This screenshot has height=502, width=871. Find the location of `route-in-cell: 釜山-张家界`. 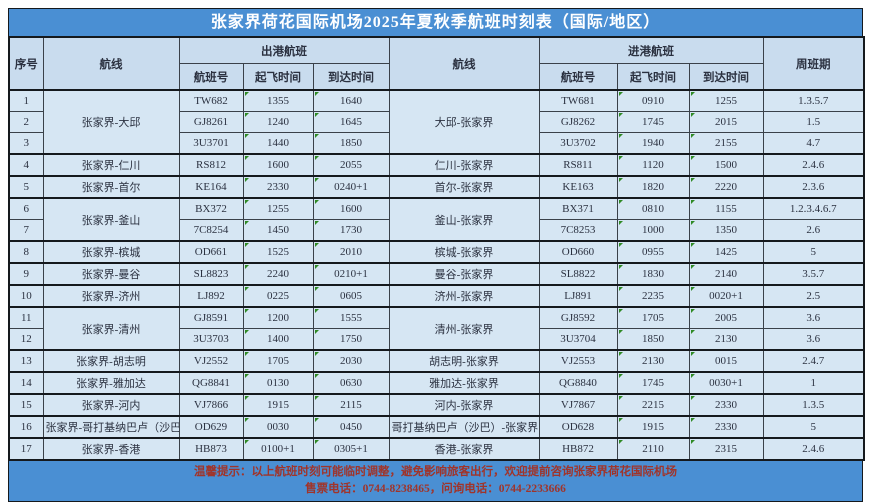

route-in-cell: 釜山-张家界 is located at coordinates (464, 219).